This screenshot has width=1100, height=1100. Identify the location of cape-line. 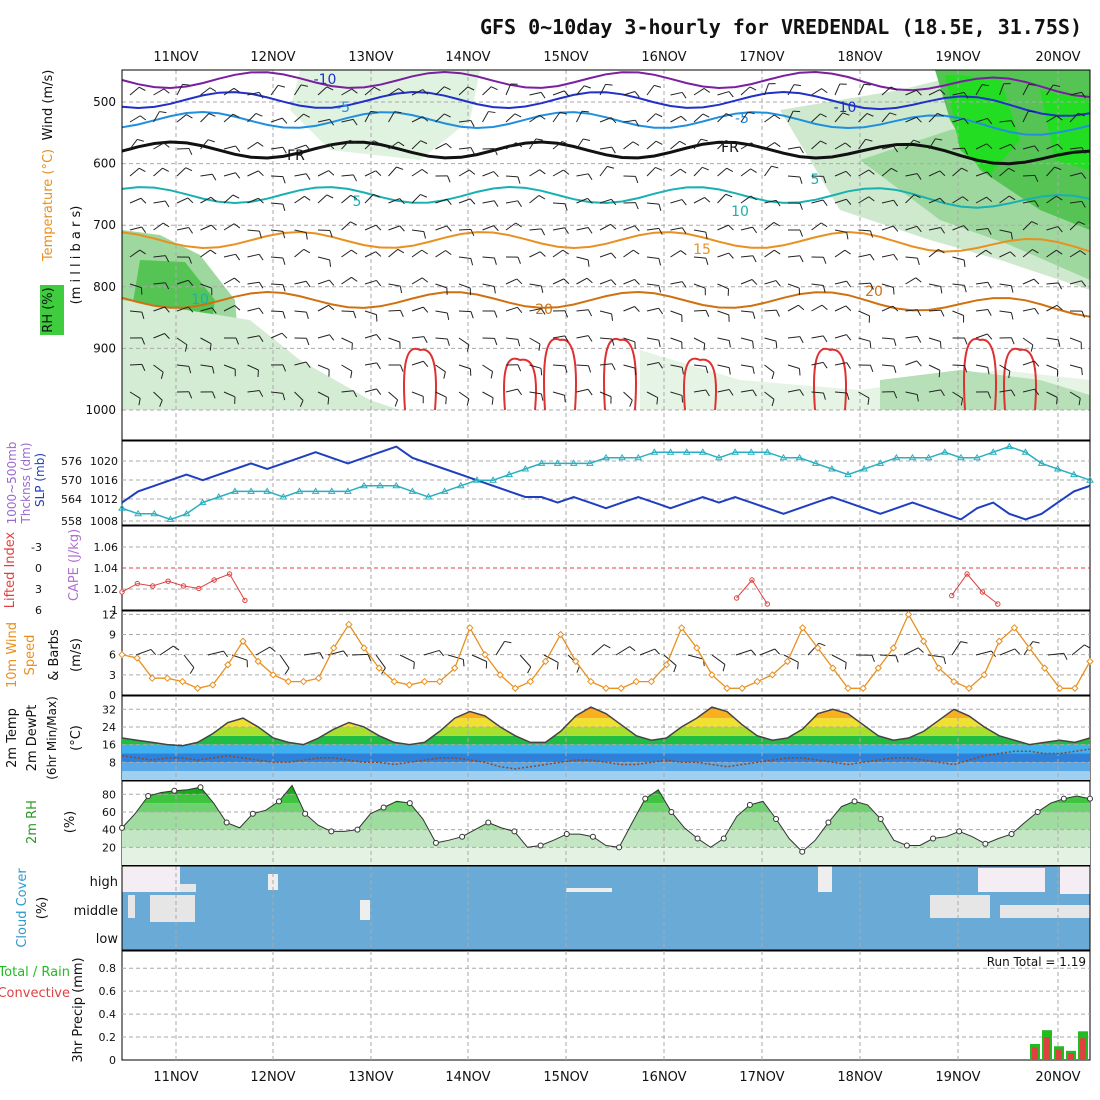
(752, 592).